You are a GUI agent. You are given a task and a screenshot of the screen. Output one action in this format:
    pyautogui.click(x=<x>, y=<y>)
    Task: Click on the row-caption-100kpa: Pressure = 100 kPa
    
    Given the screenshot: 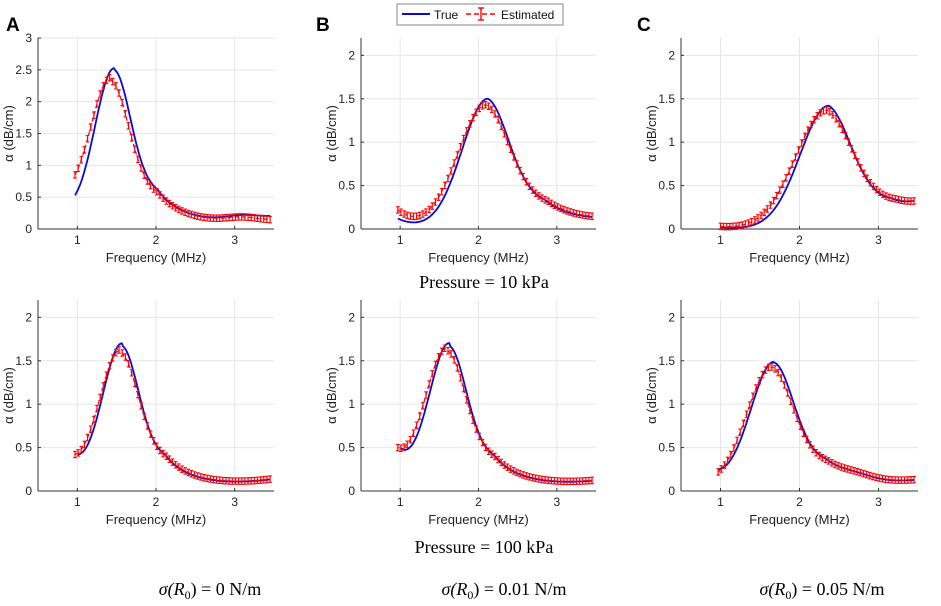 What is the action you would take?
    pyautogui.click(x=484, y=547)
    